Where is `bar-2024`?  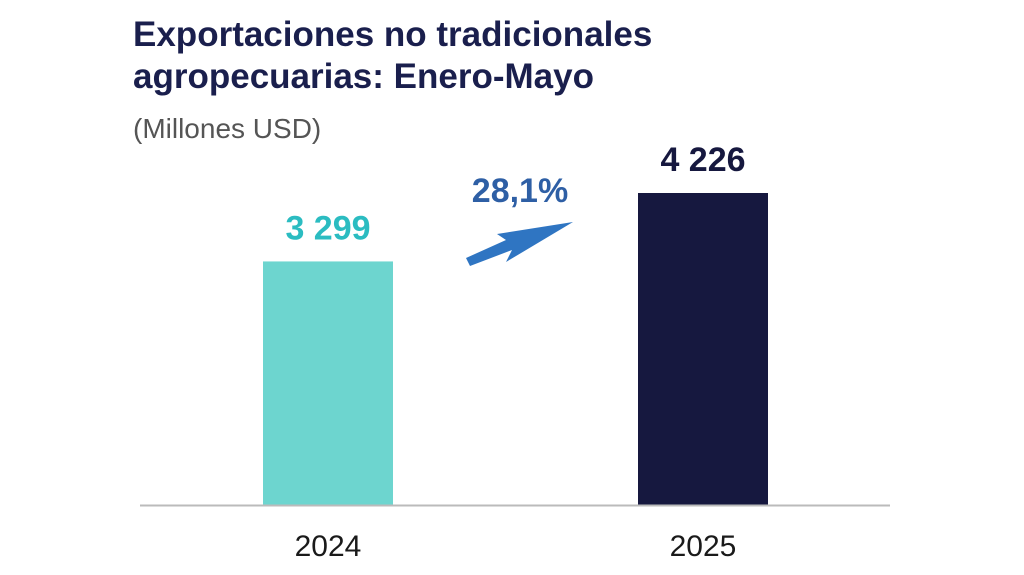
bar-2024 is located at coordinates (328, 383).